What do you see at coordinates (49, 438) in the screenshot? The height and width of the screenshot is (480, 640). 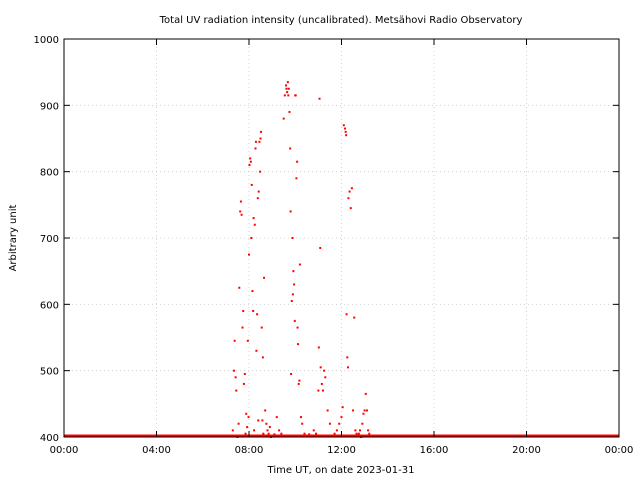 I see `y-tick-label: 400` at bounding box center [49, 438].